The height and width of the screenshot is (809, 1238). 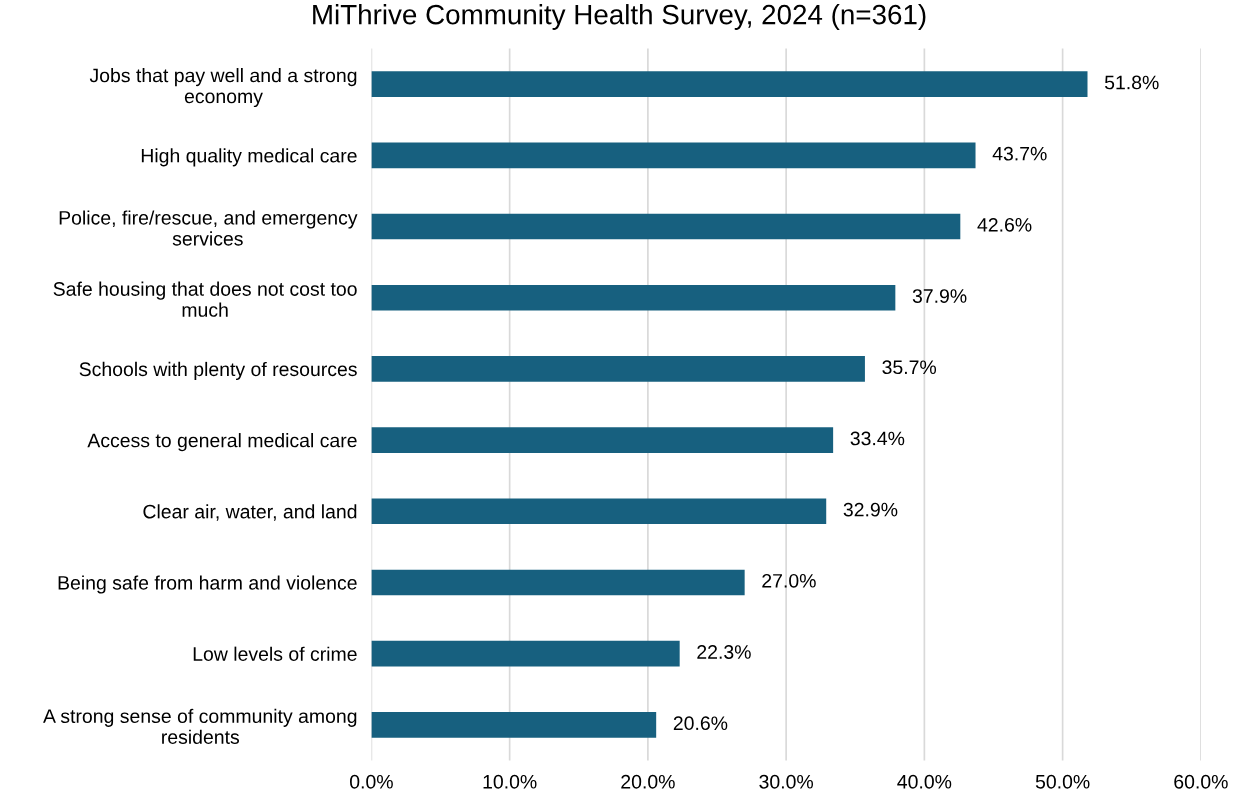 I want to click on data-label: 33.4%, so click(x=877, y=438).